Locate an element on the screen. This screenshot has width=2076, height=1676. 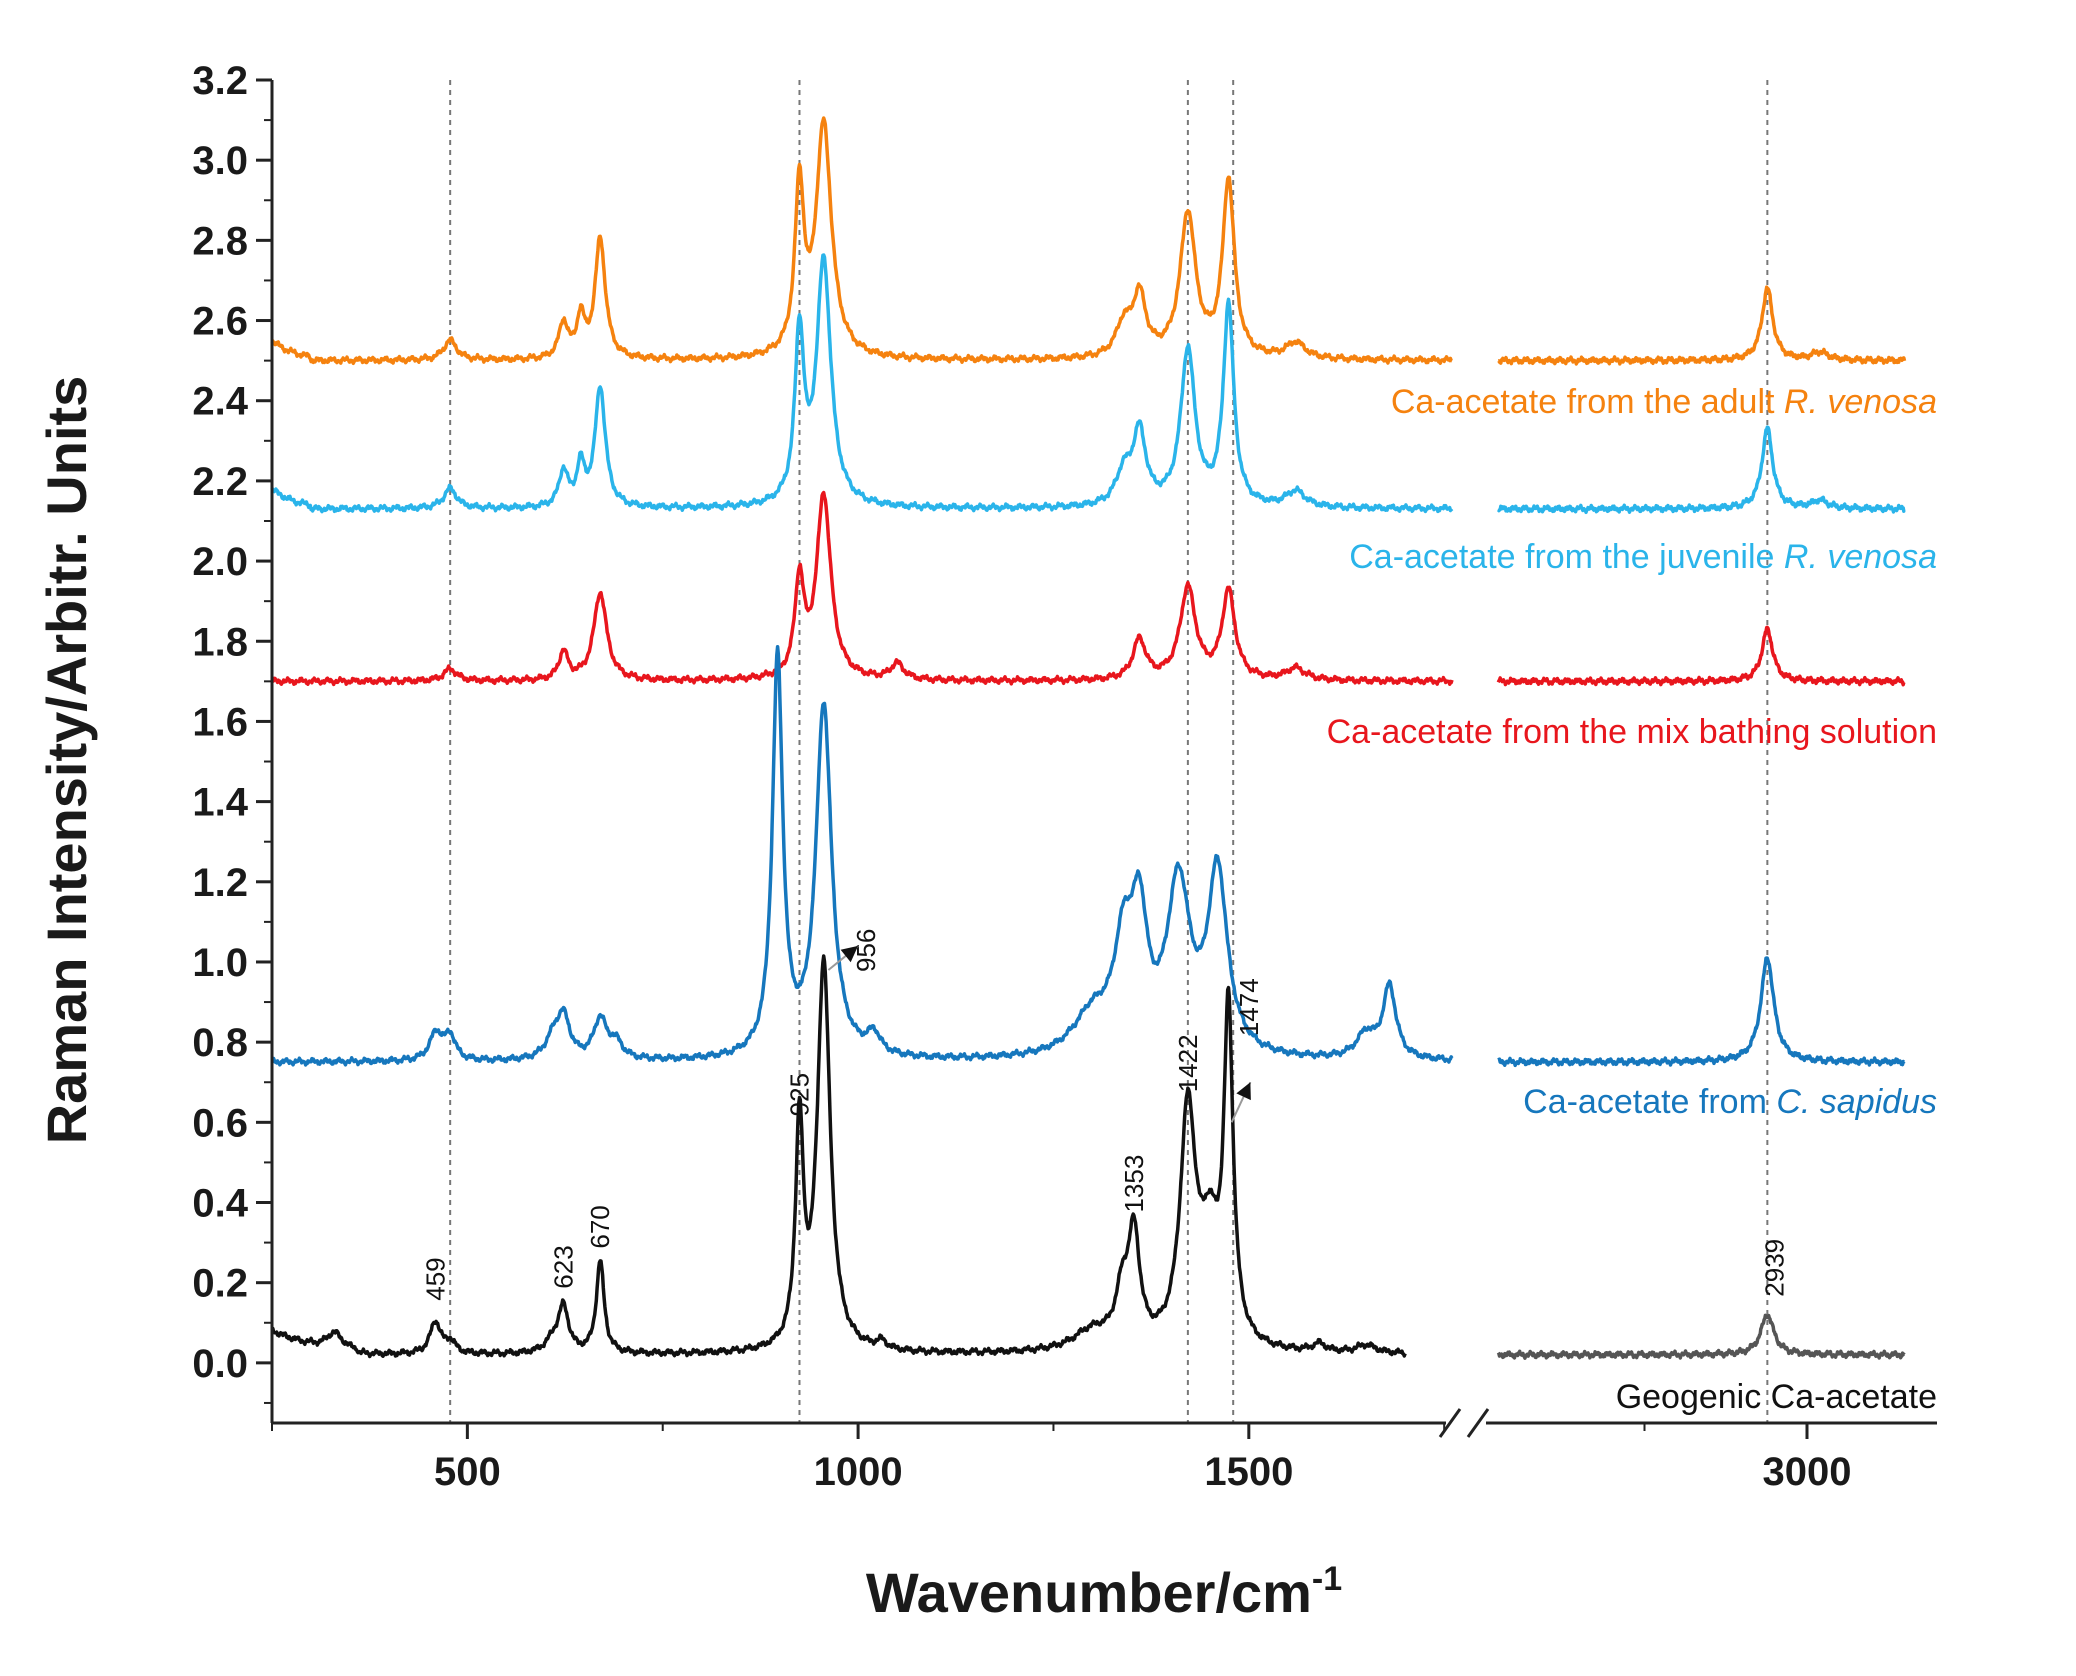
y-tick-label: 1.8 is located at coordinates (220, 642).